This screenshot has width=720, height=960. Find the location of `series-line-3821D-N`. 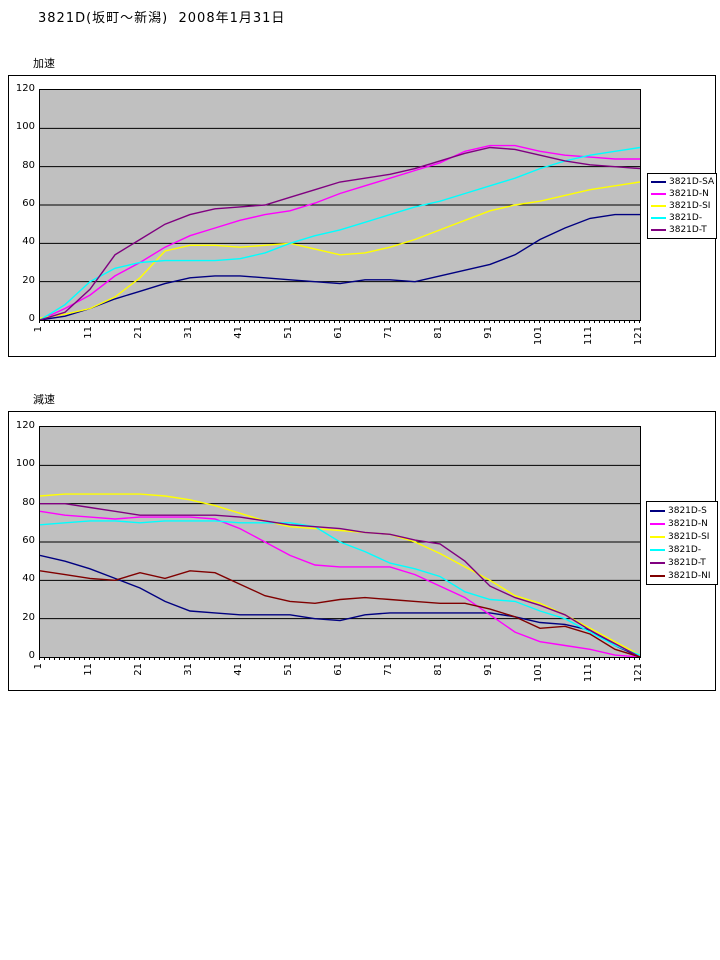

series-line-3821D-N is located at coordinates (340, 583).